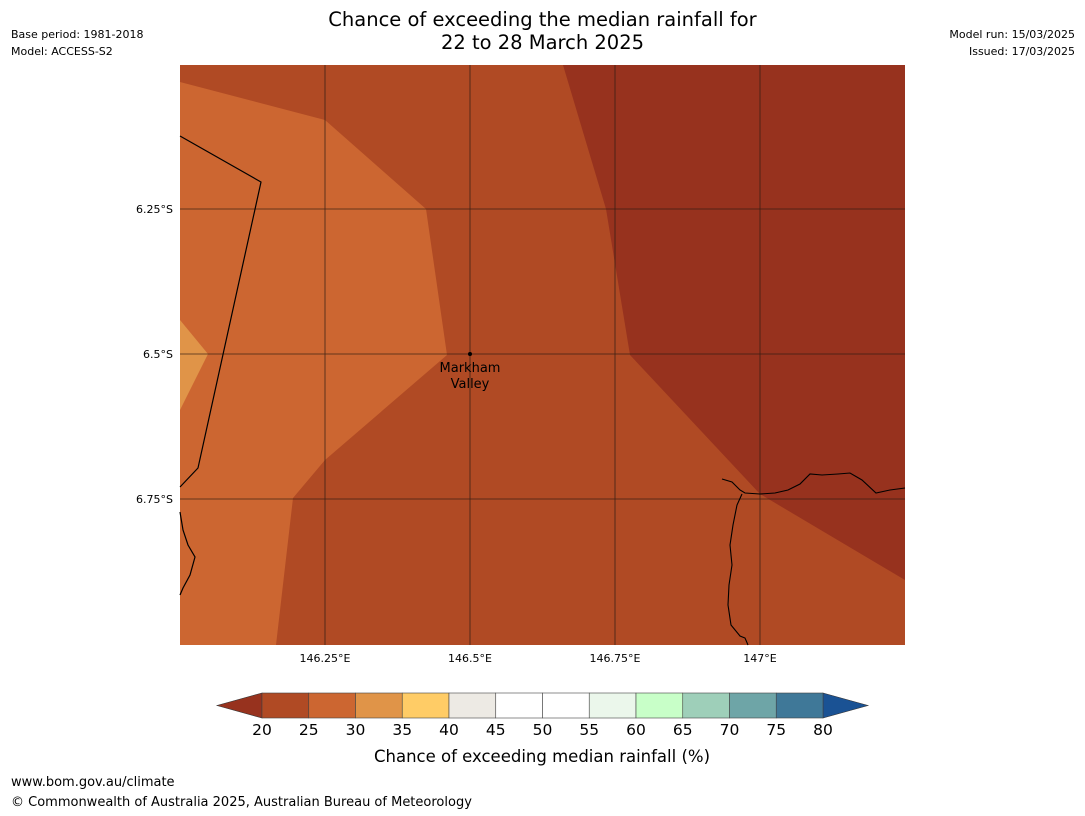 This screenshot has width=1085, height=816. I want to click on lon-label-146-75: 146.75°E, so click(615, 658).